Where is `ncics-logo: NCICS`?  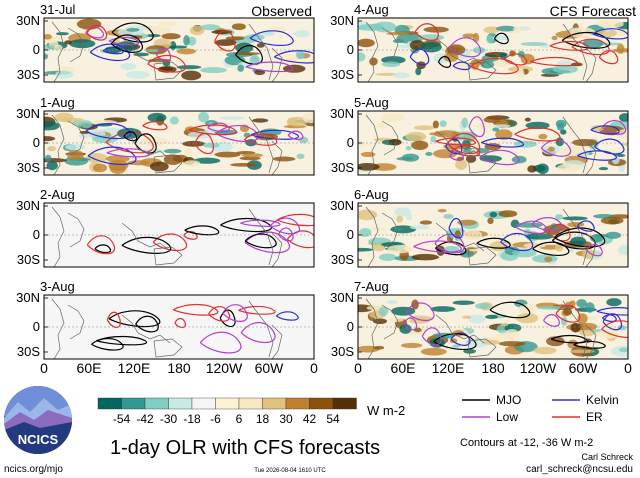
ncics-logo: NCICS is located at coordinates (38, 420).